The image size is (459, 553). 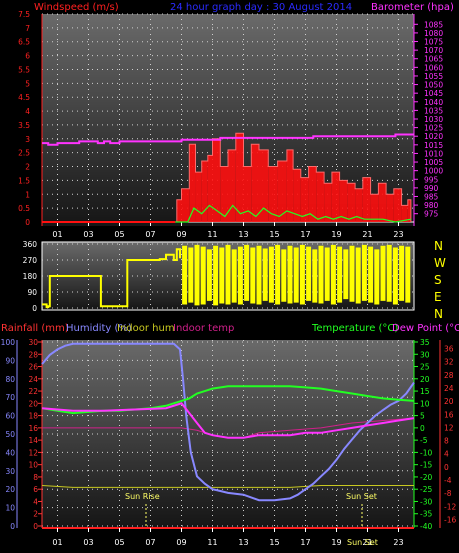 What do you see at coordinates (57, 542) in the screenshot?
I see `temperature-x-tick-label: 01` at bounding box center [57, 542].